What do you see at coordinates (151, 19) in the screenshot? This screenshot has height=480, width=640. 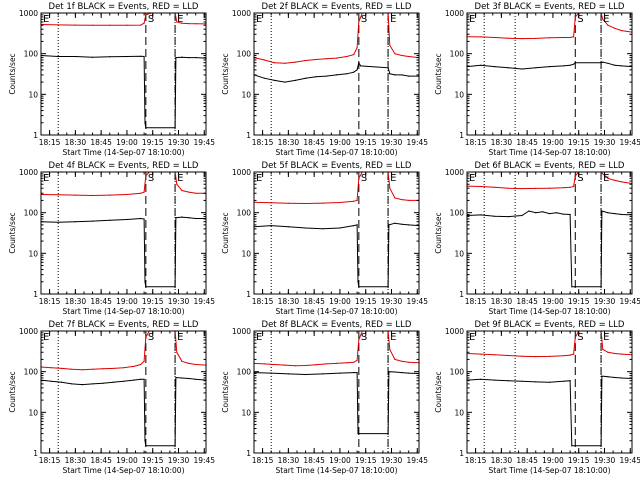 I see `marker-label: S` at bounding box center [151, 19].